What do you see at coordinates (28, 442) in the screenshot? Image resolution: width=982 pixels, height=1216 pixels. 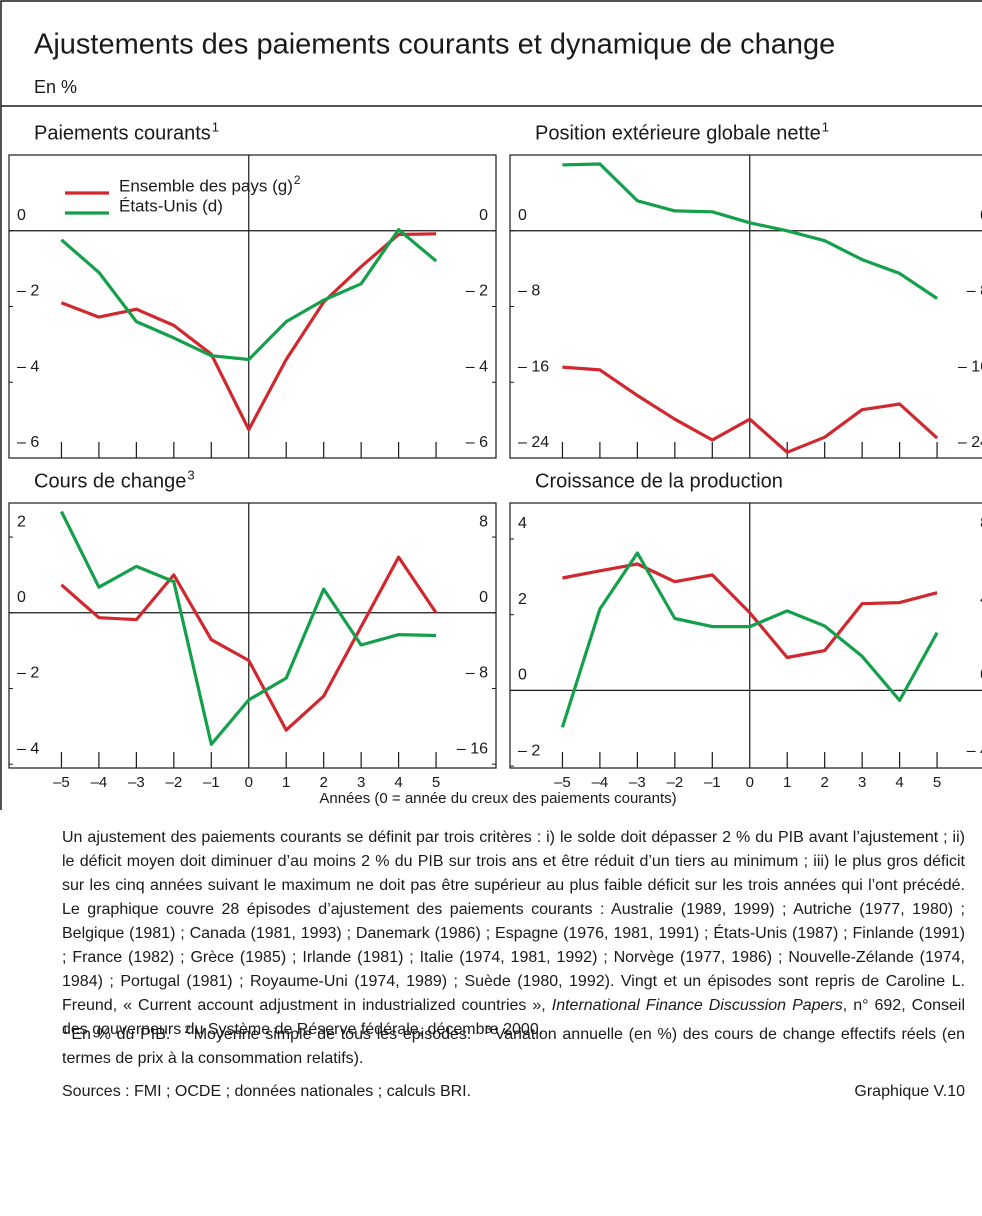 I see `y-tick-label: – 6` at bounding box center [28, 442].